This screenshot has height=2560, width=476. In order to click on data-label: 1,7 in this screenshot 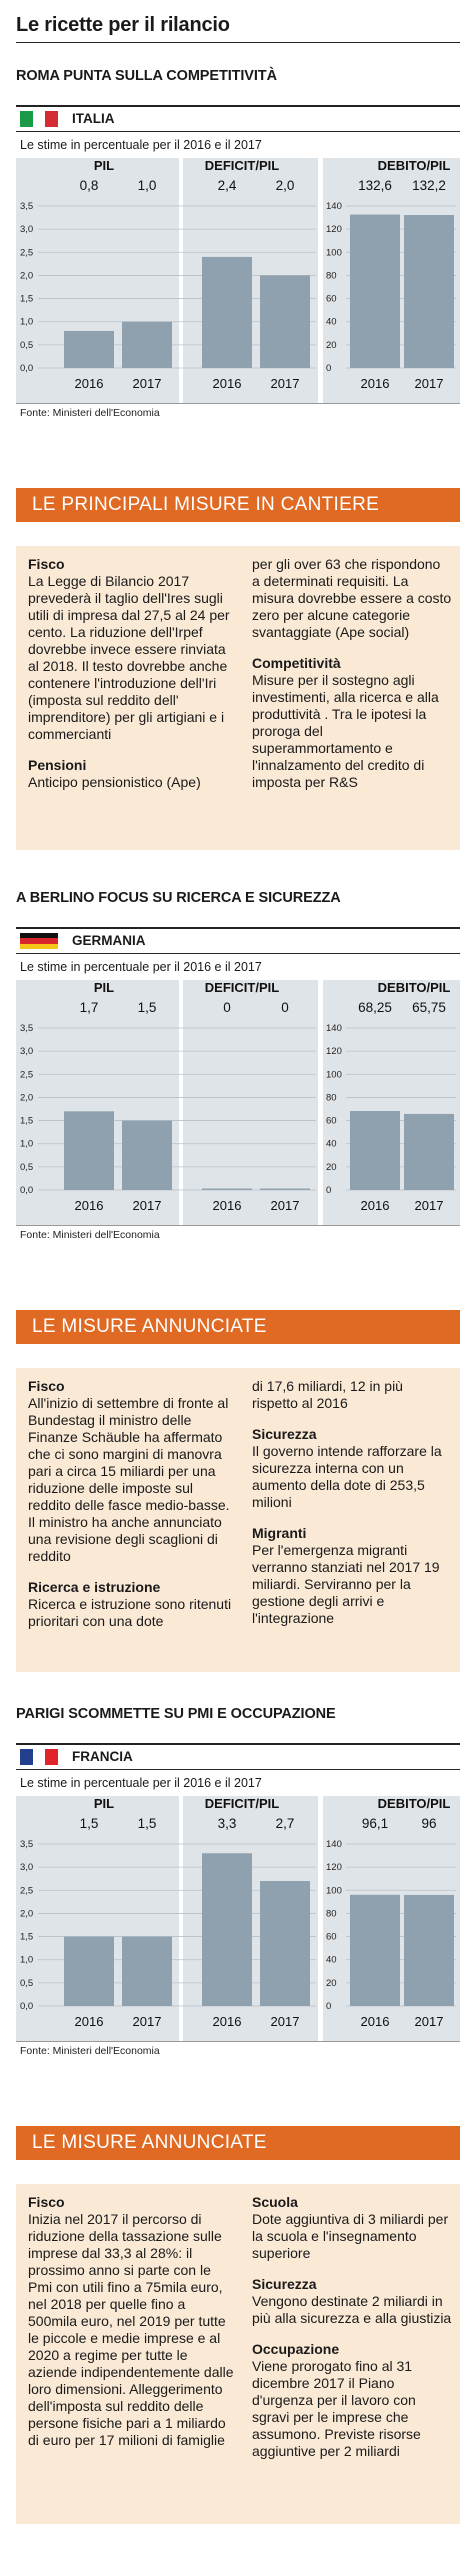, I will do `click(89, 1007)`.